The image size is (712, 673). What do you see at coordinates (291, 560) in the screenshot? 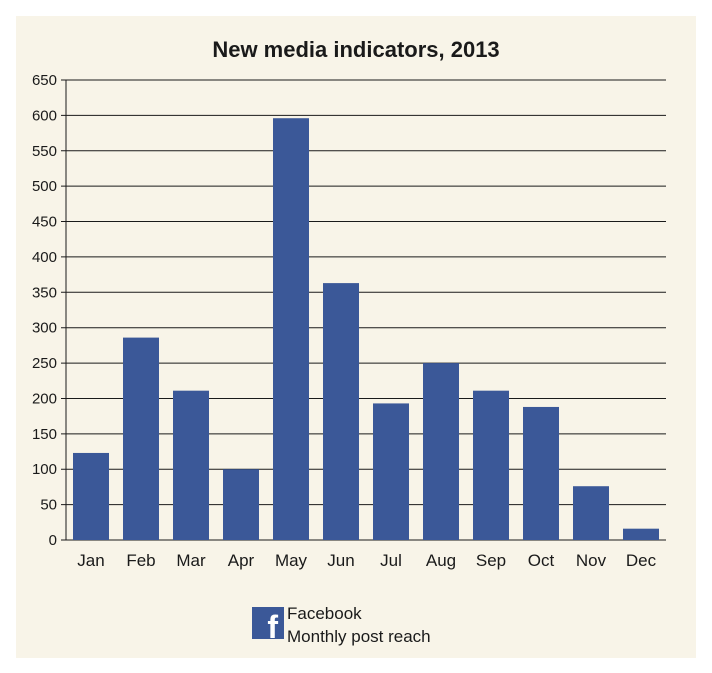
I see `x-tick-label: May` at bounding box center [291, 560].